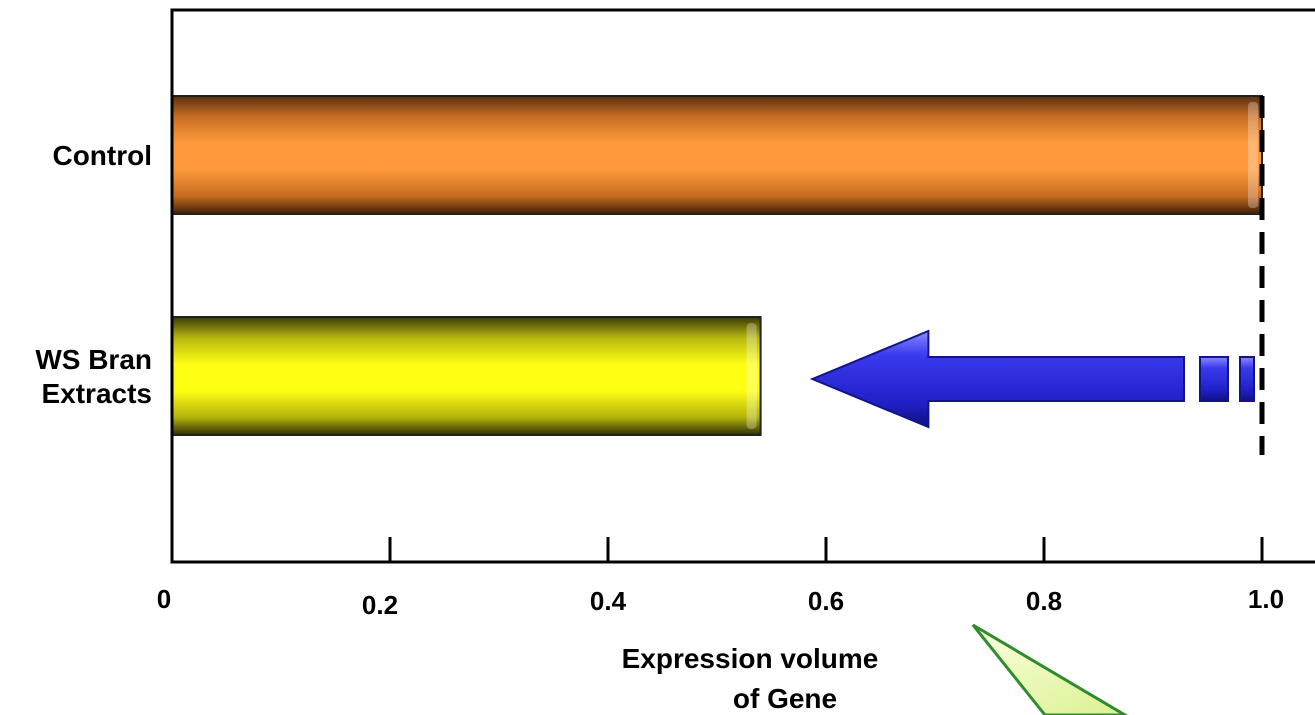  What do you see at coordinates (997, 379) in the screenshot?
I see `arrow-body` at bounding box center [997, 379].